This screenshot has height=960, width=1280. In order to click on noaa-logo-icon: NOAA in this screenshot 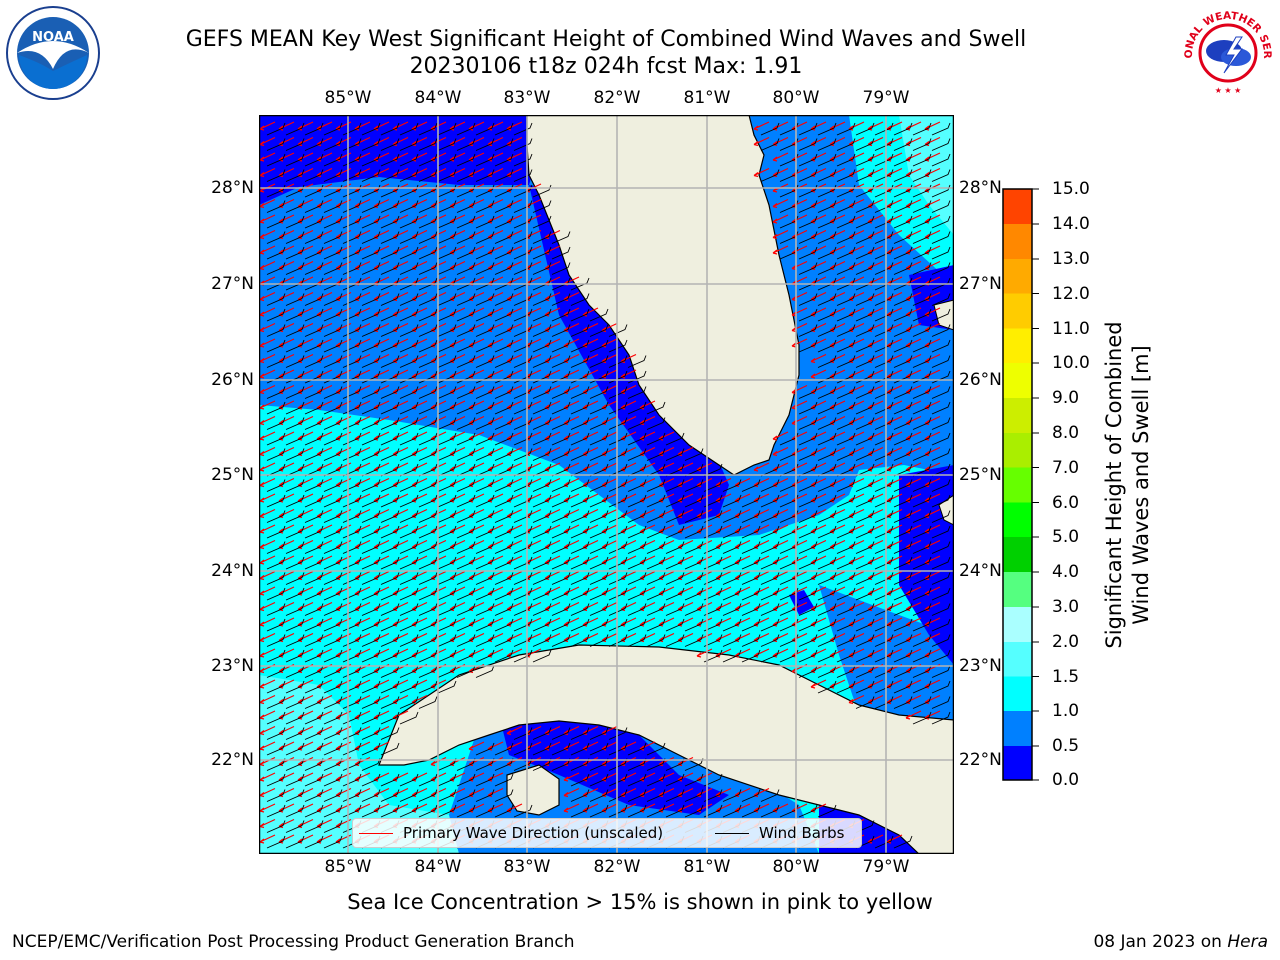, I will do `click(53, 53)`.